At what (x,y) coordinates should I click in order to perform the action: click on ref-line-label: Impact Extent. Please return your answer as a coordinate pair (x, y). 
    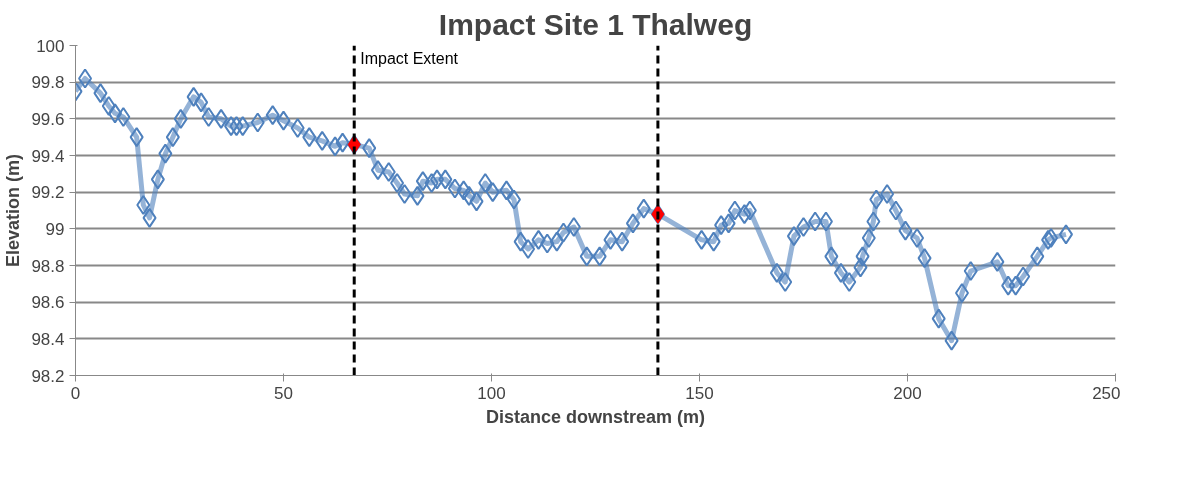
    Looking at the image, I should click on (409, 58).